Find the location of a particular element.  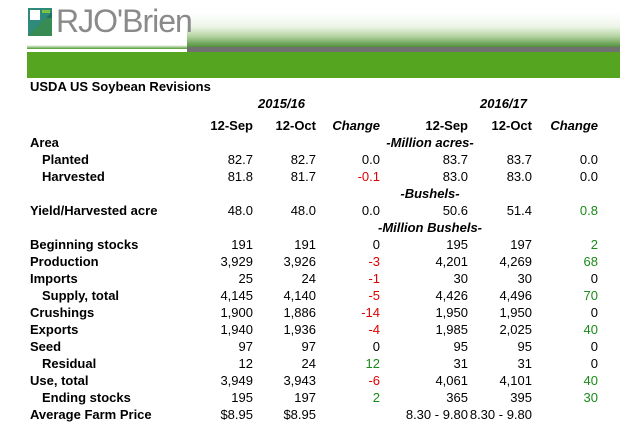

row-label: Average Farm Price is located at coordinates (91, 414).